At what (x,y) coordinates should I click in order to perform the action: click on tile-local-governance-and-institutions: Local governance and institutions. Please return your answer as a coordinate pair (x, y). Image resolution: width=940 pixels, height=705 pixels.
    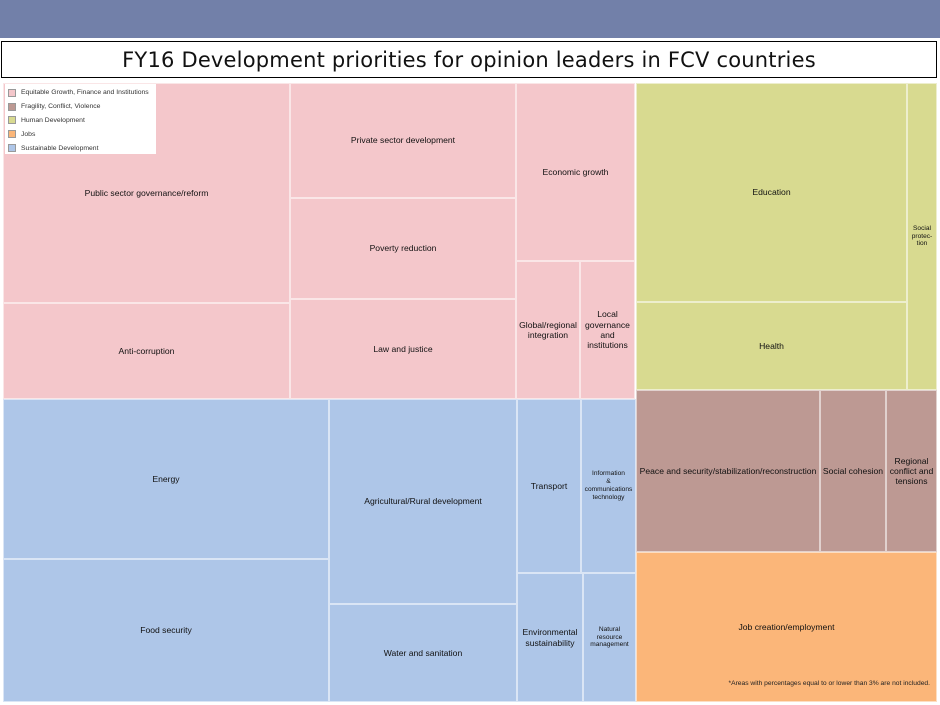
    Looking at the image, I should click on (607, 330).